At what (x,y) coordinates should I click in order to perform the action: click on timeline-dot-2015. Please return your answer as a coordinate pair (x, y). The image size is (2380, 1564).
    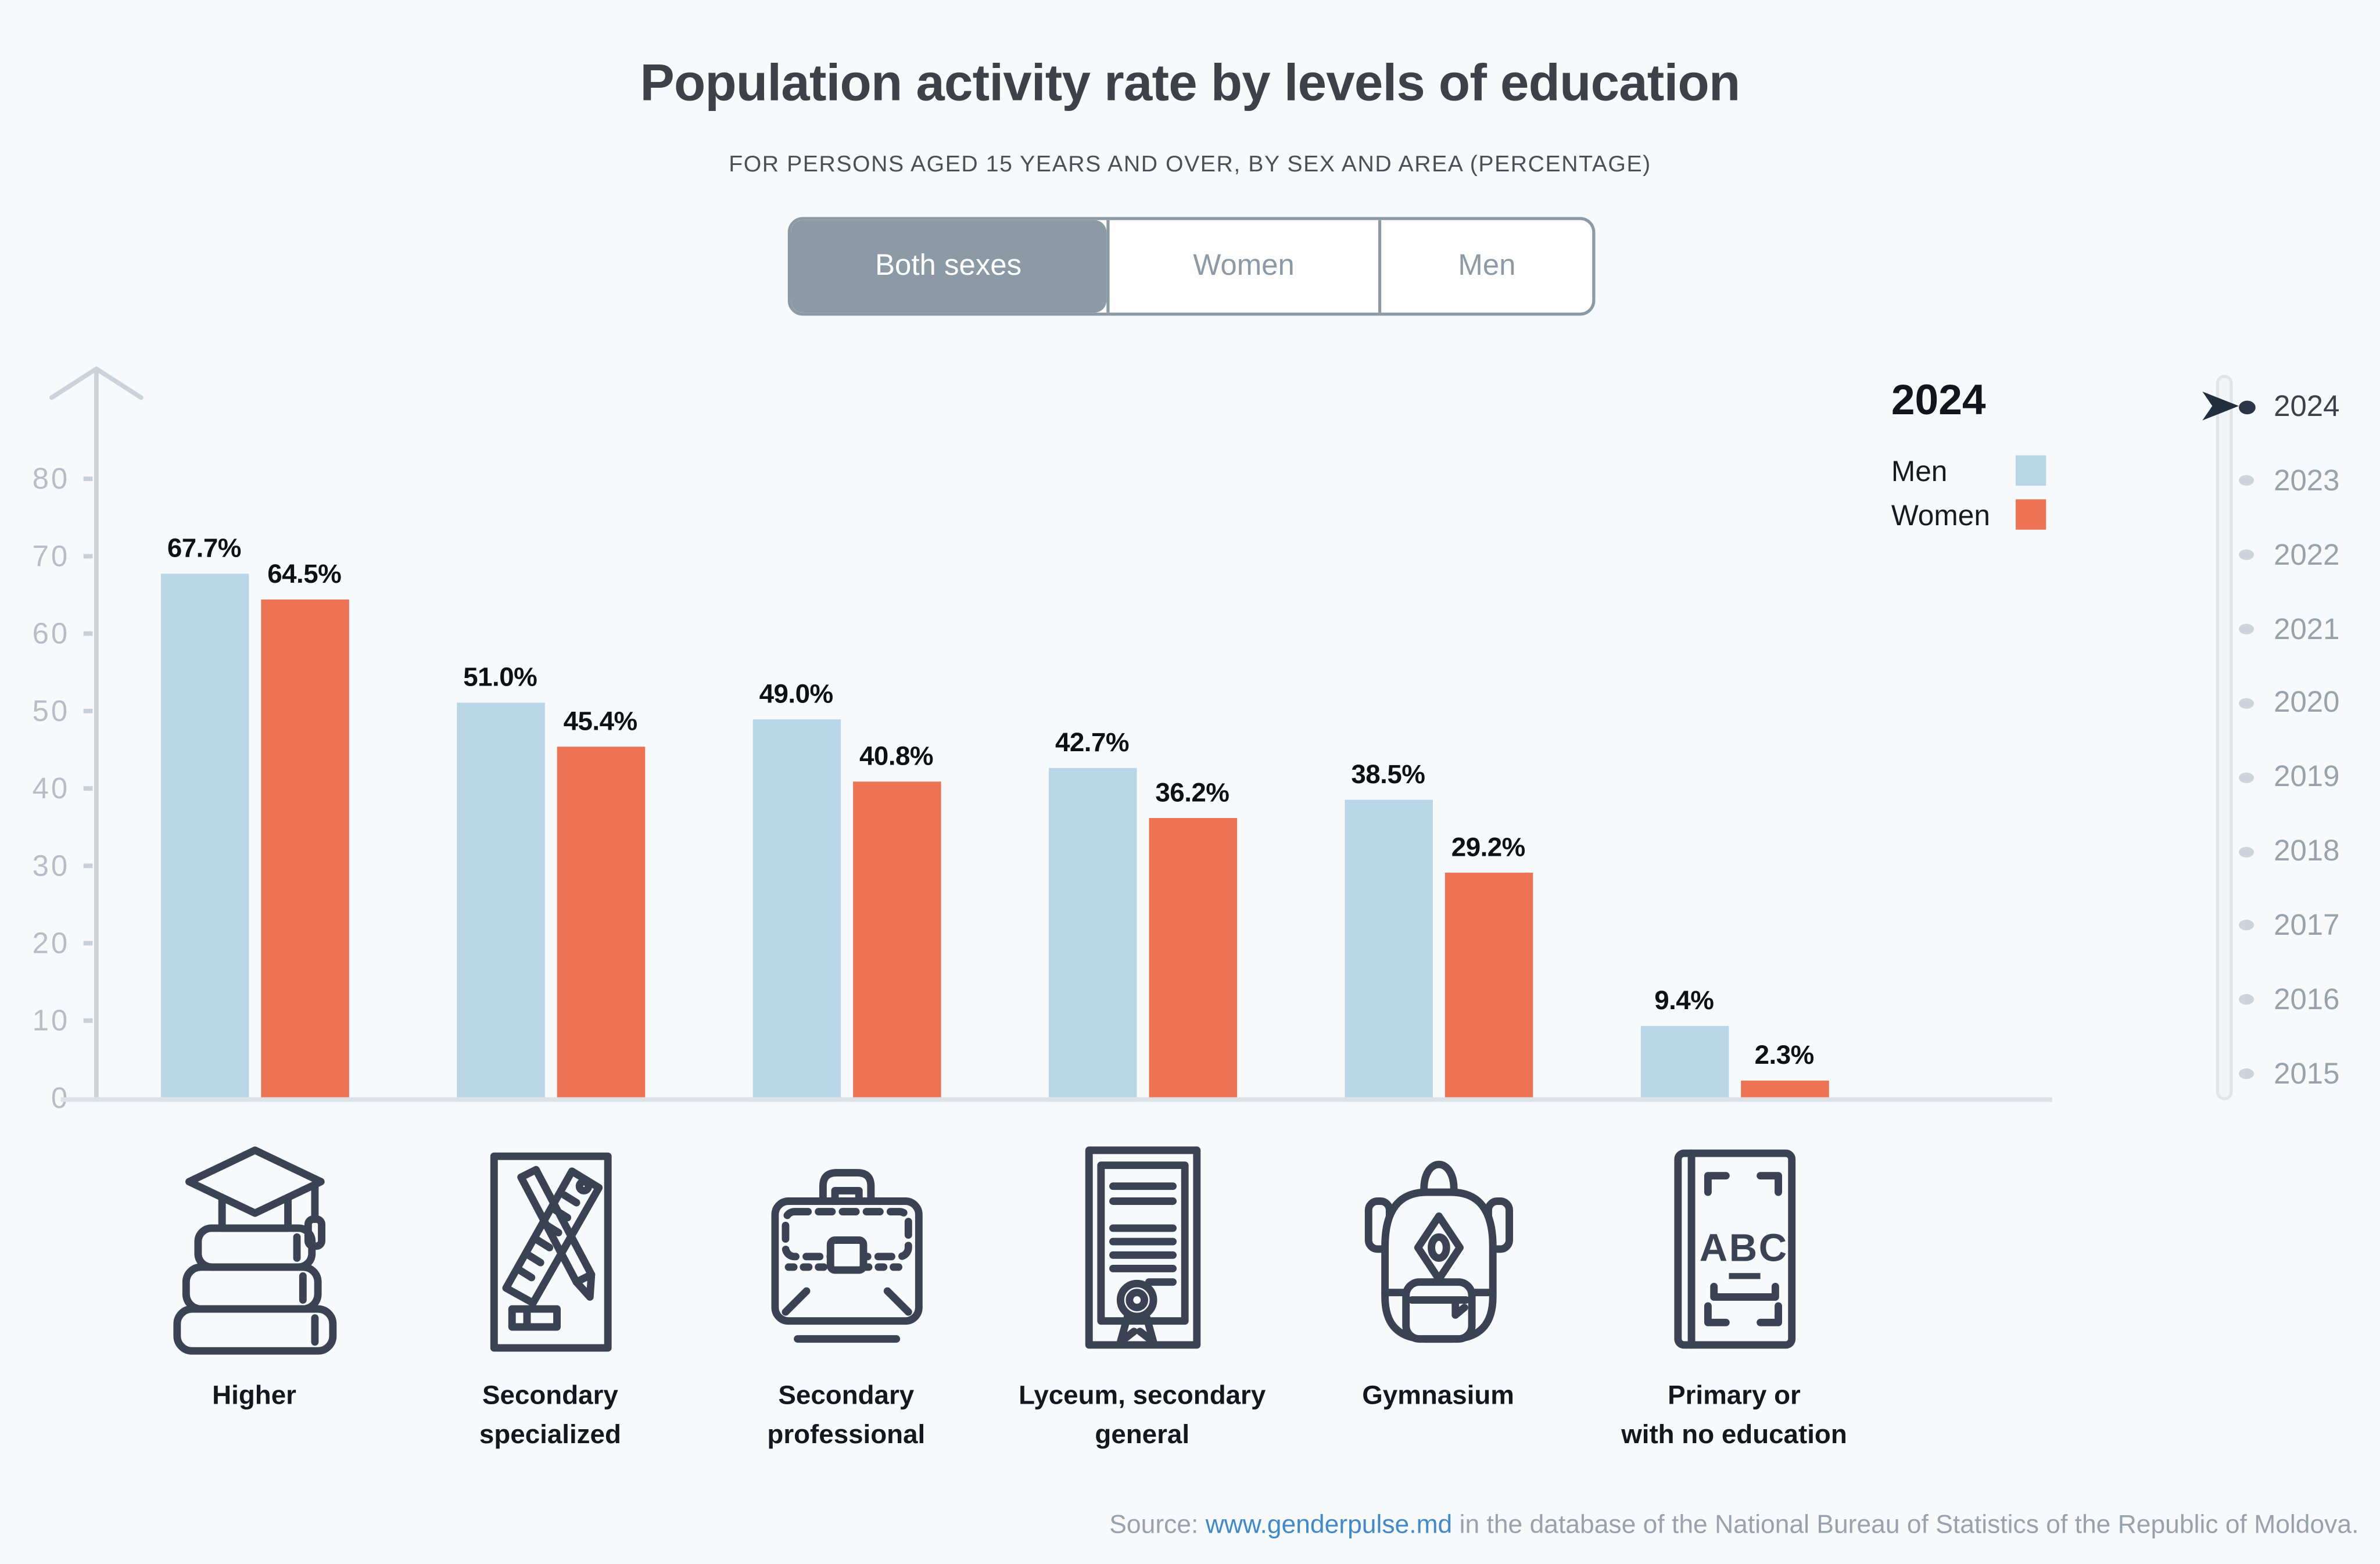
    Looking at the image, I should click on (2246, 1073).